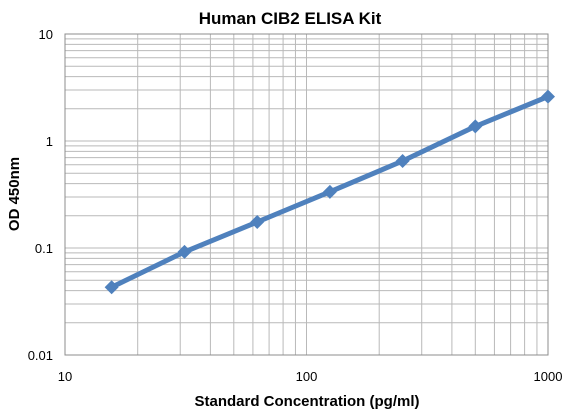 Image resolution: width=570 pixels, height=417 pixels. I want to click on y-tick-label-0.01: 0.01, so click(40, 355).